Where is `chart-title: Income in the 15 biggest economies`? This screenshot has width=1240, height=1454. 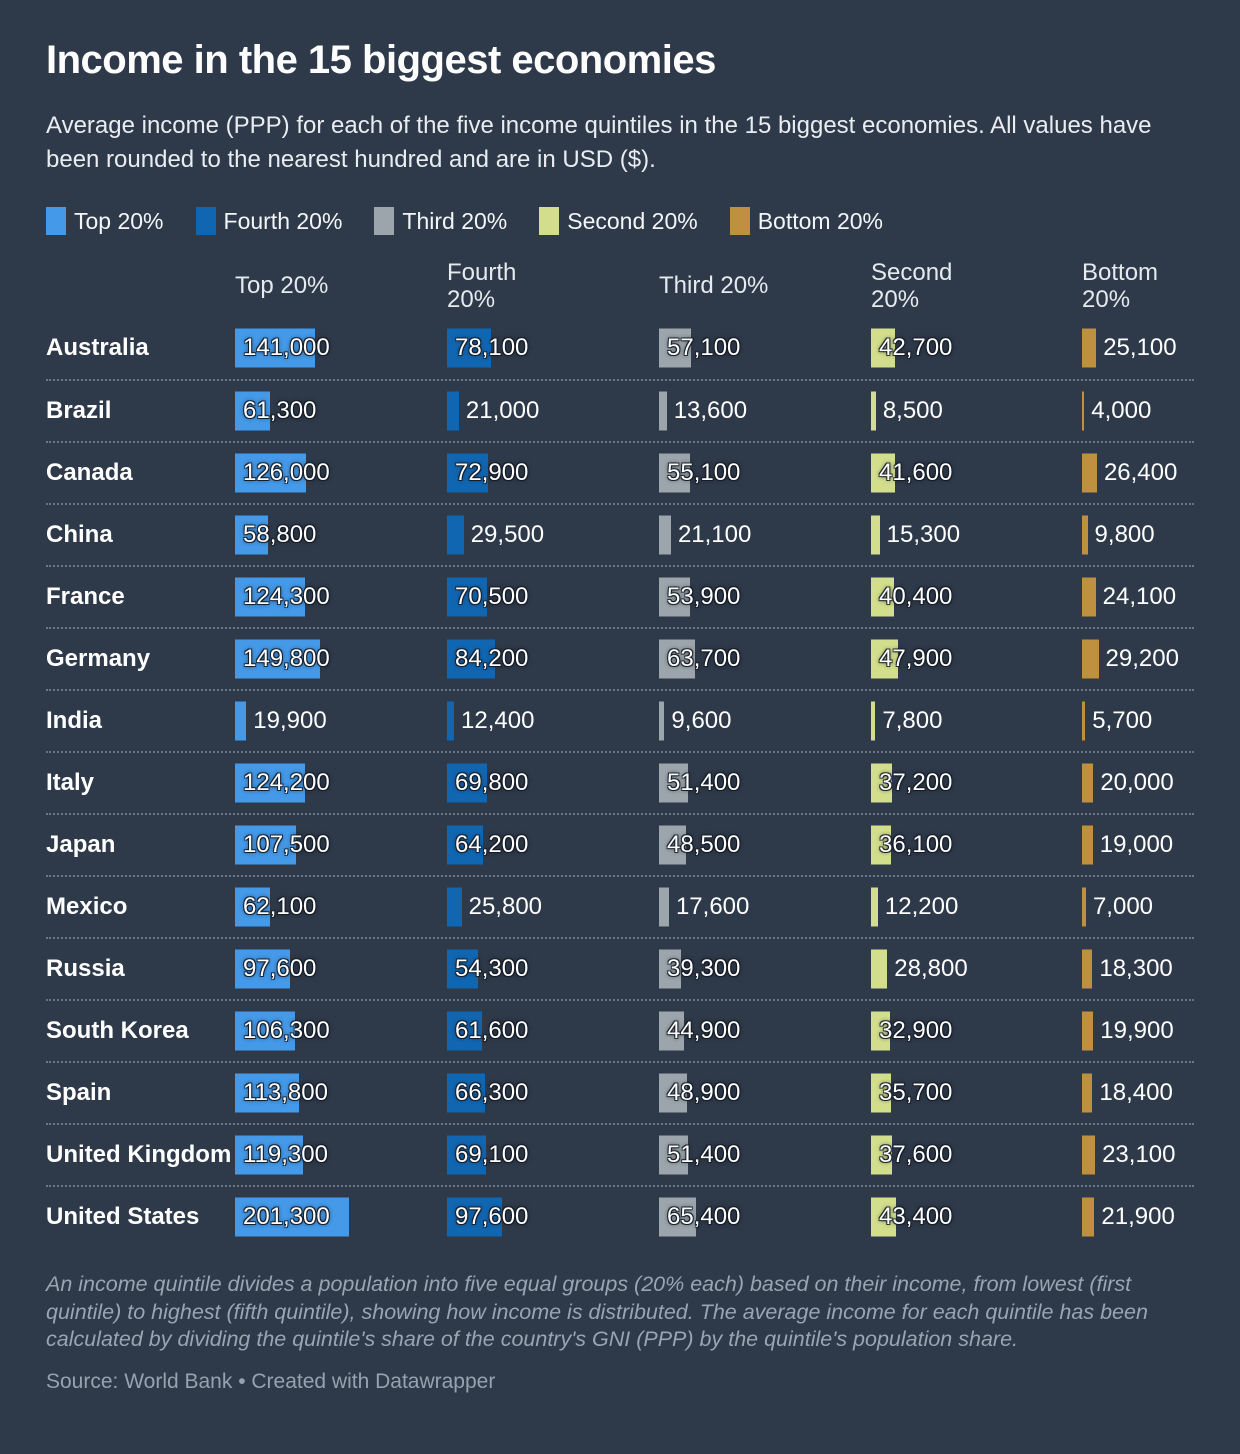 chart-title: Income in the 15 biggest economies is located at coordinates (381, 60).